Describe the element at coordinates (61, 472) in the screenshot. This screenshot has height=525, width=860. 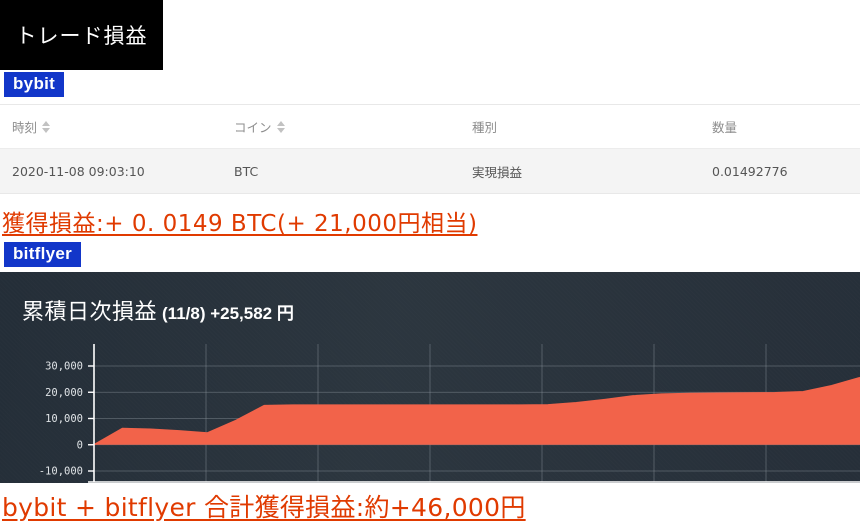
I see `chart-ytick-label: -10,000` at that location.